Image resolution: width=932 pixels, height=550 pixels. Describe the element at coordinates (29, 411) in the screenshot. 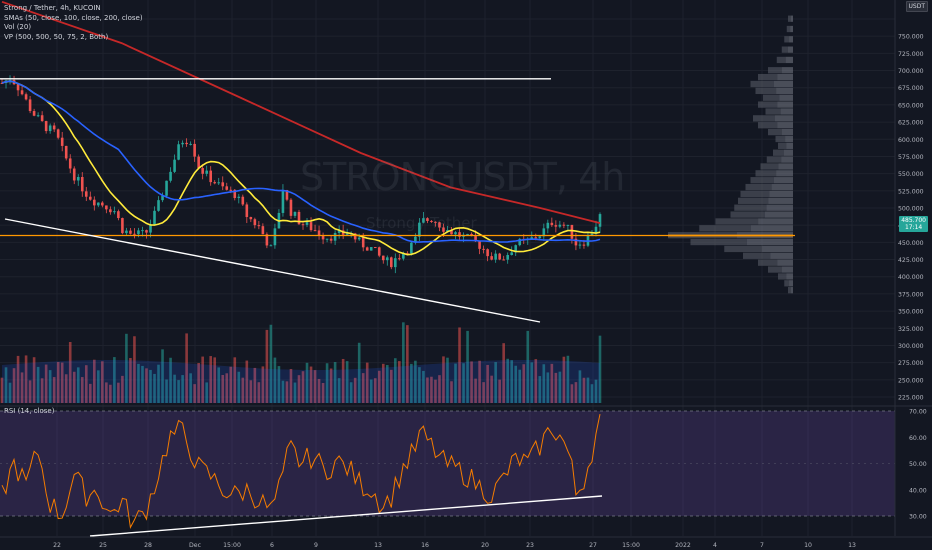

I see `rsi-legend: RSI (14, close)` at that location.